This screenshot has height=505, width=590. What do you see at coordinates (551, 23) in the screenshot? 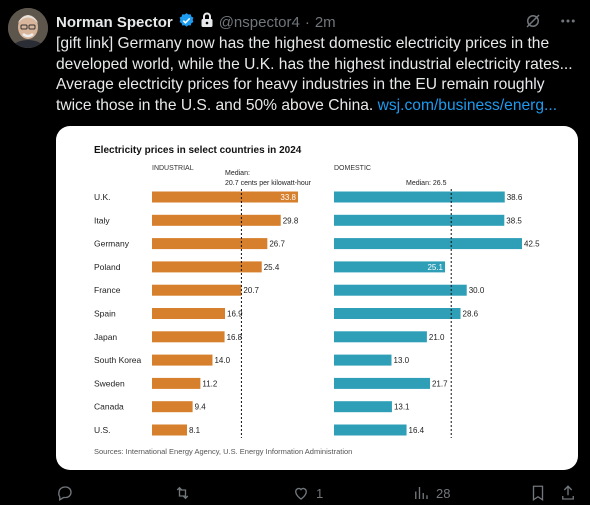
I see `header-actions` at bounding box center [551, 23].